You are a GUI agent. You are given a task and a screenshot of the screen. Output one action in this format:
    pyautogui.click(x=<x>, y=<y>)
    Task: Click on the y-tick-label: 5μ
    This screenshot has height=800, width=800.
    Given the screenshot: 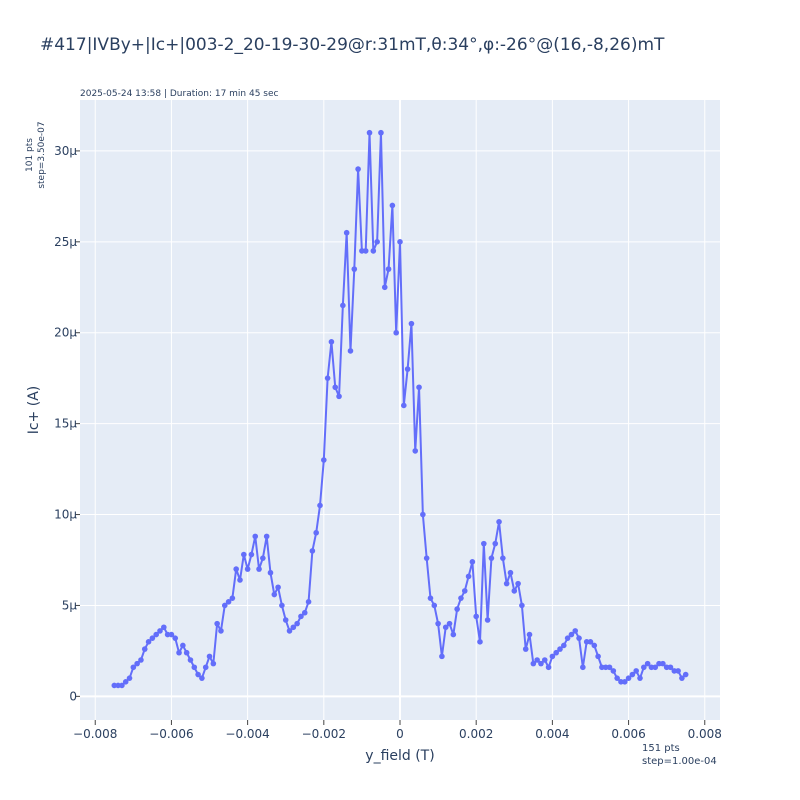 What is the action you would take?
    pyautogui.click(x=70, y=605)
    